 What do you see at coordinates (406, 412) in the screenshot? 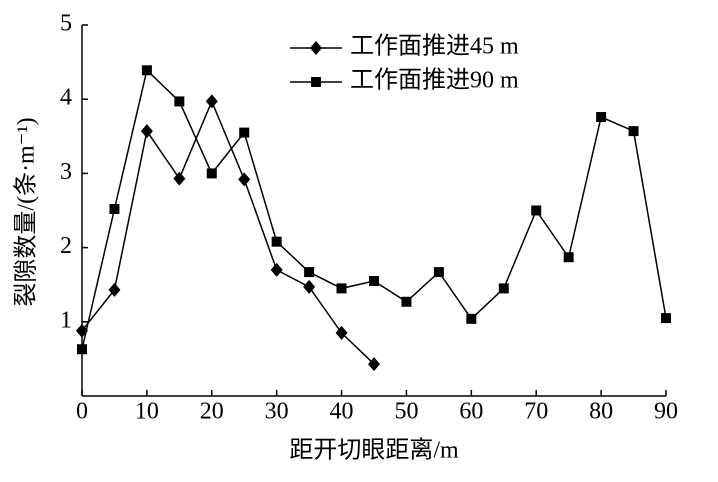
I see `x-tick-label: 50` at bounding box center [406, 412].